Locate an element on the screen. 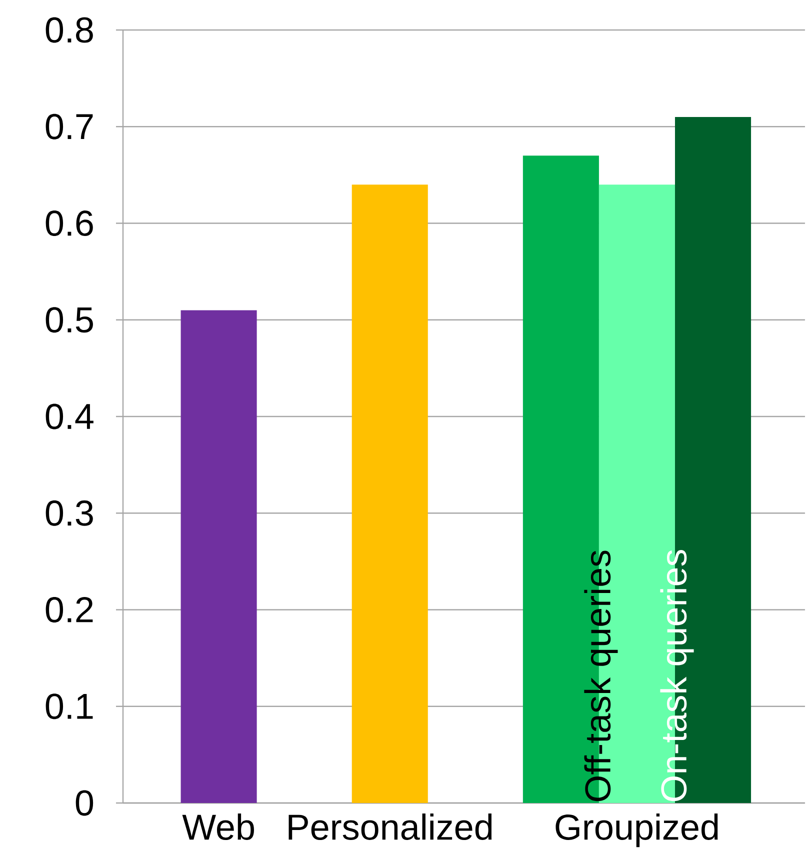 Image resolution: width=806 pixels, height=868 pixels. y-tick-label: 0.5 is located at coordinates (70, 320).